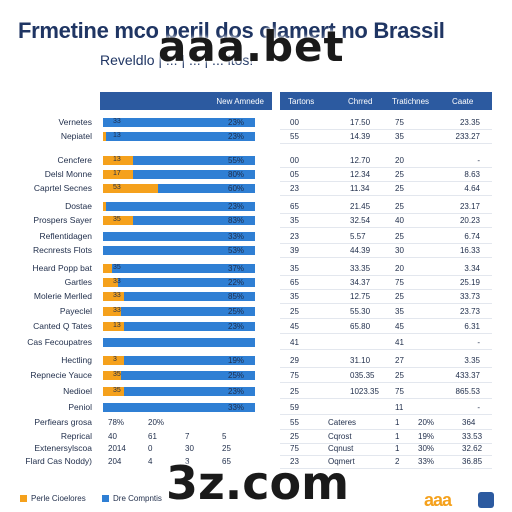  I want to click on footer-right-cell: 33%, so click(426, 461).